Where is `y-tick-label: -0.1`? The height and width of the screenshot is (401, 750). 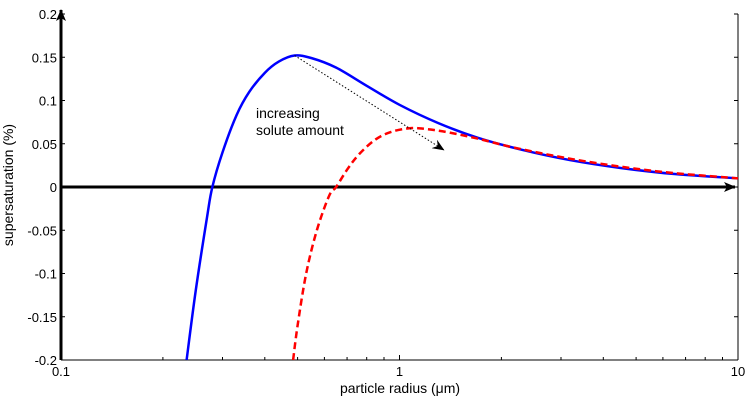 y-tick-label: -0.1 is located at coordinates (46, 274).